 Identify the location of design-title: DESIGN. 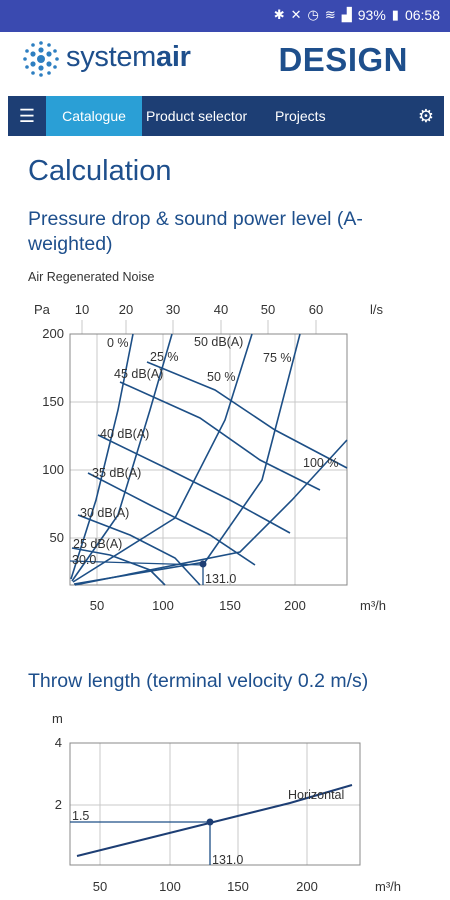
(343, 59).